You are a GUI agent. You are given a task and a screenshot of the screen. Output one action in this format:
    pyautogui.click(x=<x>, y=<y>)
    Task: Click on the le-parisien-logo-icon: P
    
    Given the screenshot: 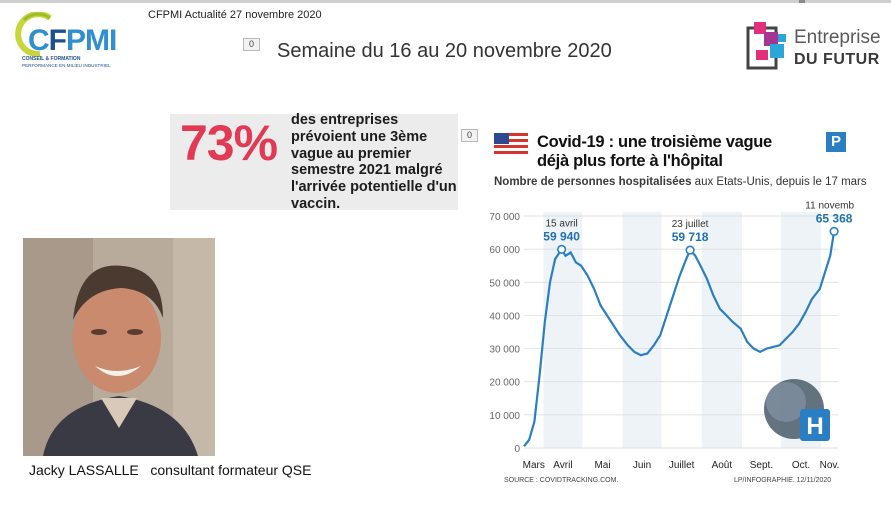 What is the action you would take?
    pyautogui.click(x=836, y=142)
    